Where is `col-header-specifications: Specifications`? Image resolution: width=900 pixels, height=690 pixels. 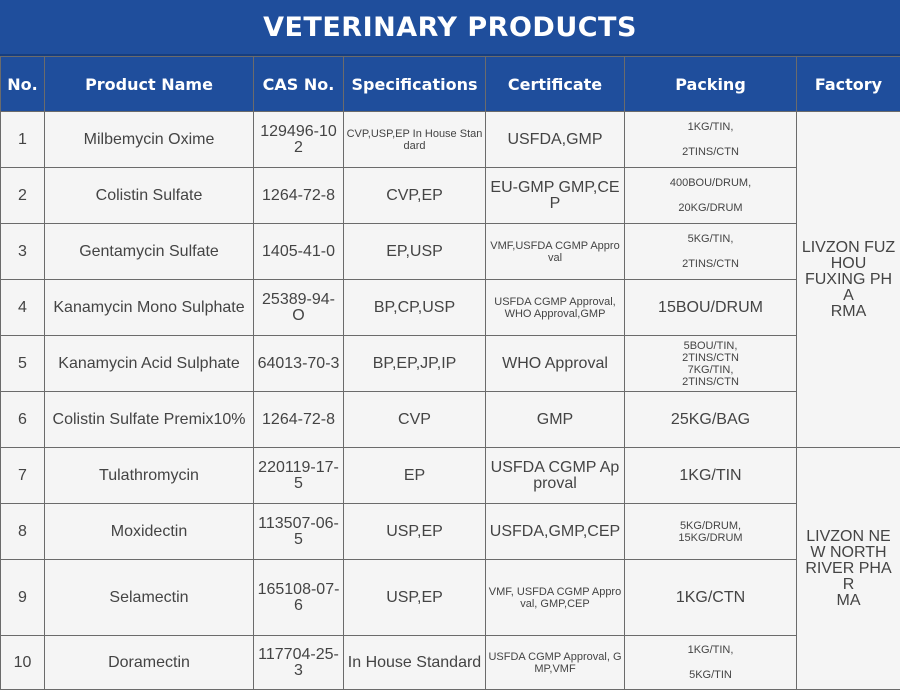
col-header-specifications: Specifications is located at coordinates (414, 84).